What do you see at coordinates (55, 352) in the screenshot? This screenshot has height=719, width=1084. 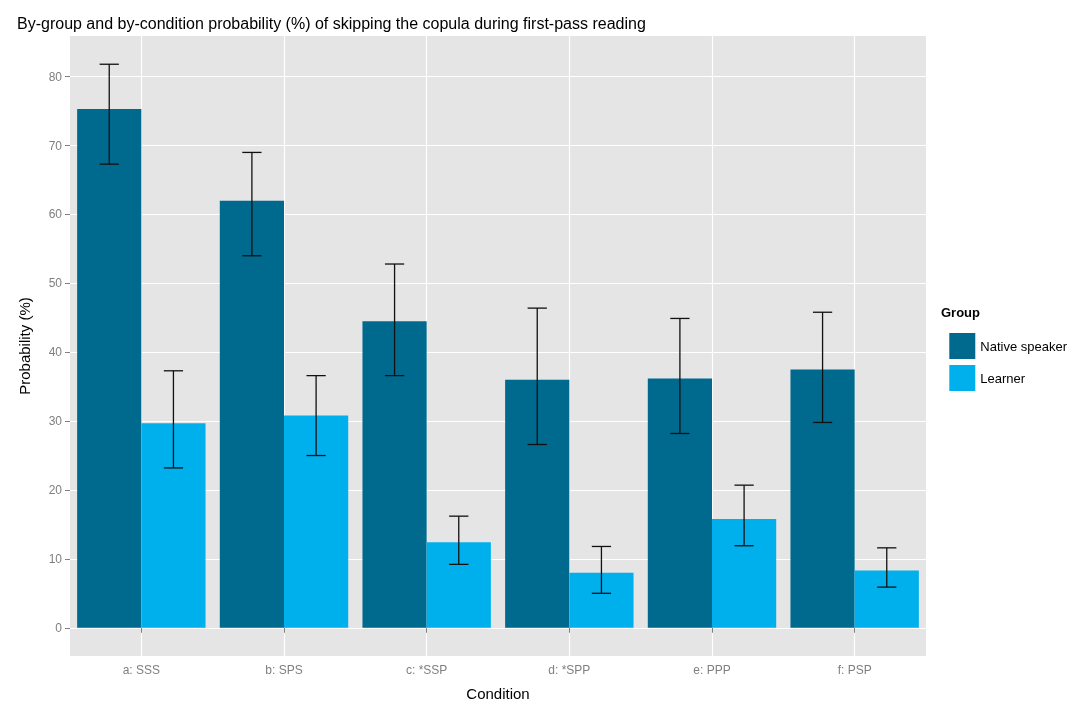 I see `y-tick-label: 40` at bounding box center [55, 352].